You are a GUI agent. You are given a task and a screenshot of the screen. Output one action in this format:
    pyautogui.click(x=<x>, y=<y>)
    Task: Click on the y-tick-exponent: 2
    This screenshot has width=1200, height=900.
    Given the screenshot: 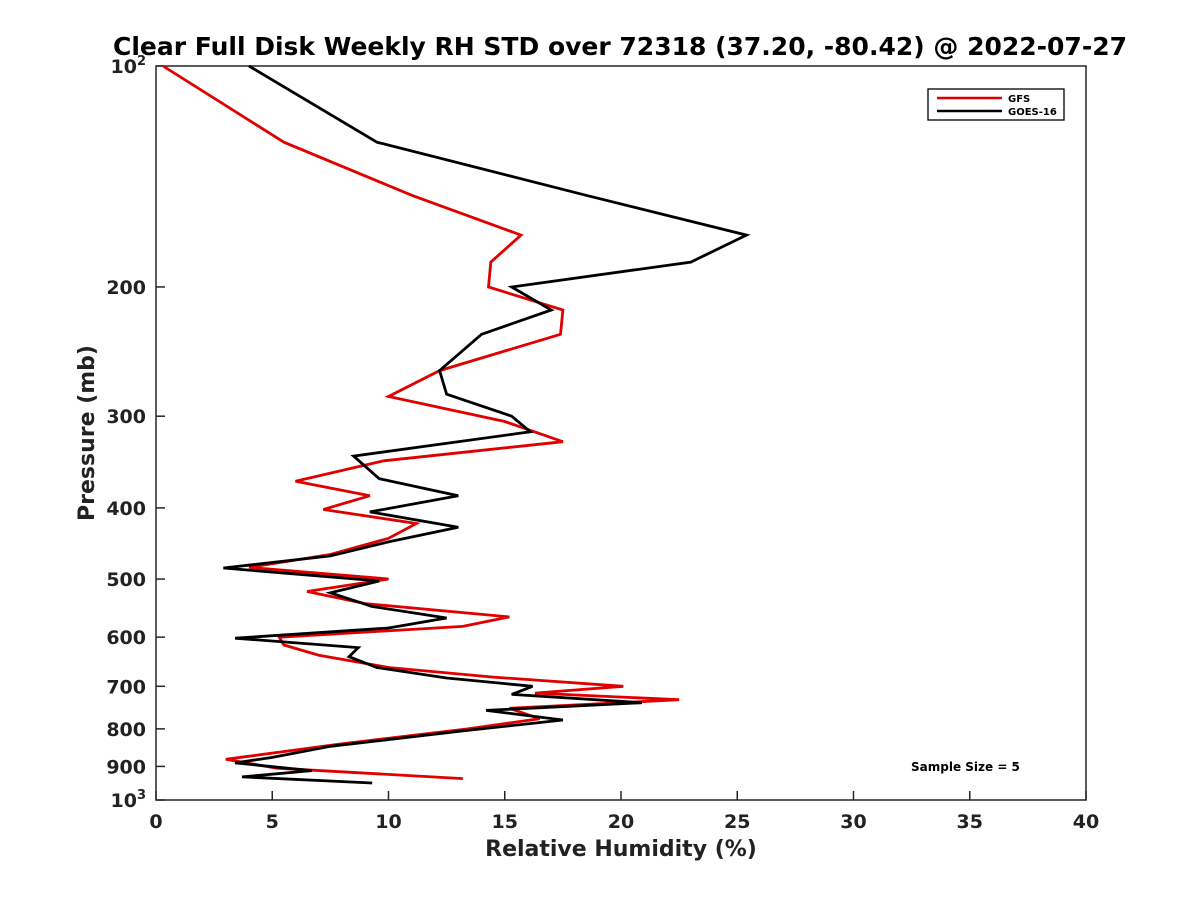 What is the action you would take?
    pyautogui.click(x=141, y=61)
    